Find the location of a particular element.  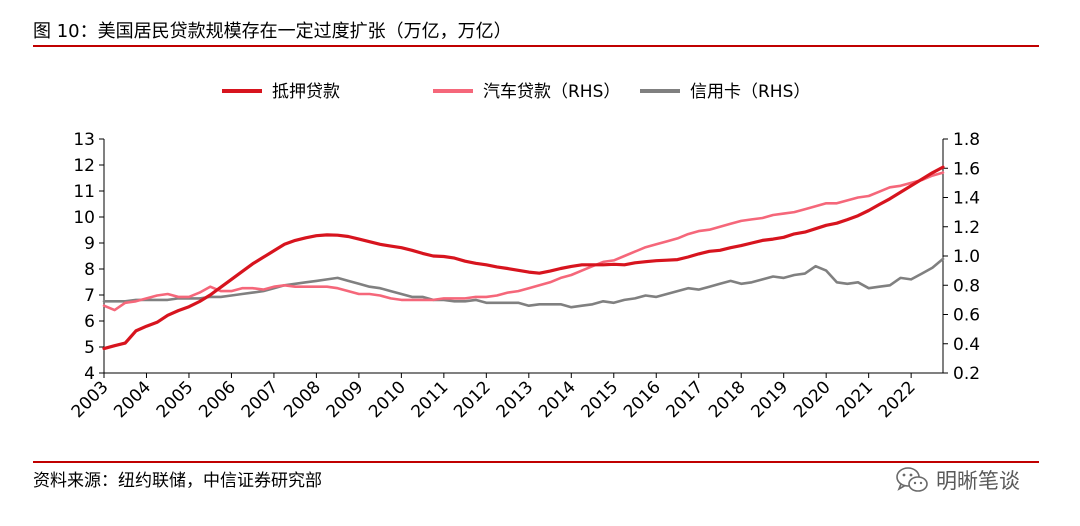

x-tick-label: 2014 is located at coordinates (557, 399).